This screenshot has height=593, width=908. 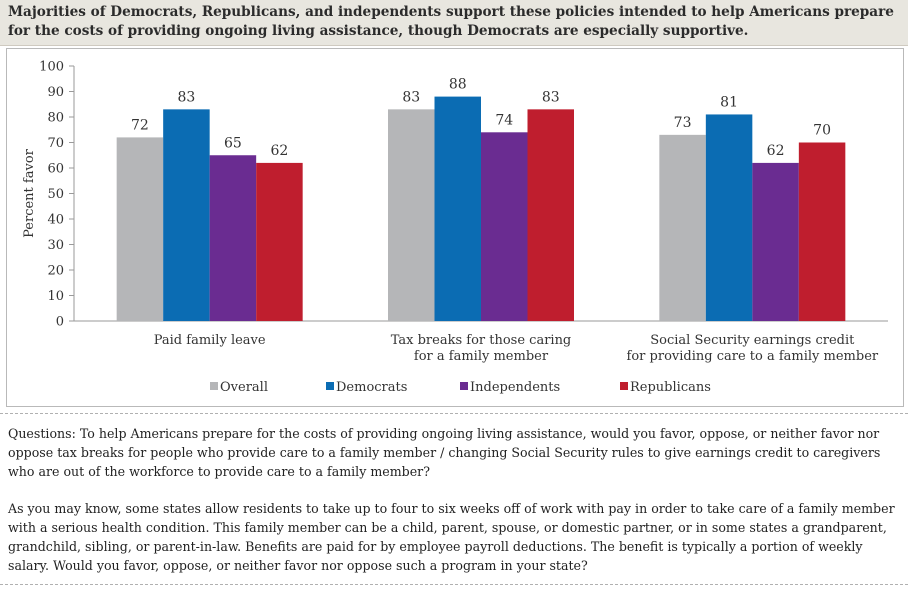 What do you see at coordinates (55, 296) in the screenshot?
I see `y-tick-label: 10` at bounding box center [55, 296].